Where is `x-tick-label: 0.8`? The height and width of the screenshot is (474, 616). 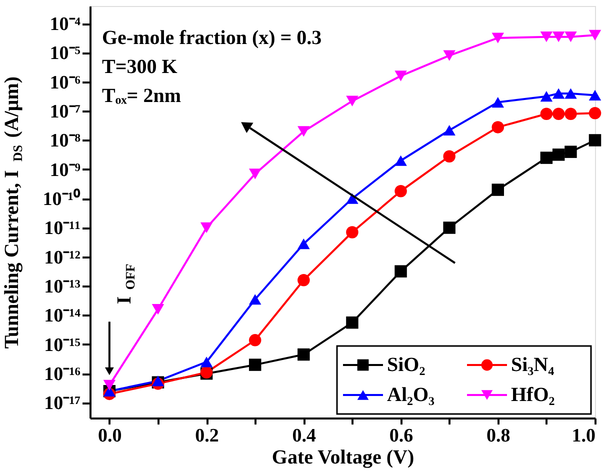
x-tick-label: 0.8 is located at coordinates (498, 436).